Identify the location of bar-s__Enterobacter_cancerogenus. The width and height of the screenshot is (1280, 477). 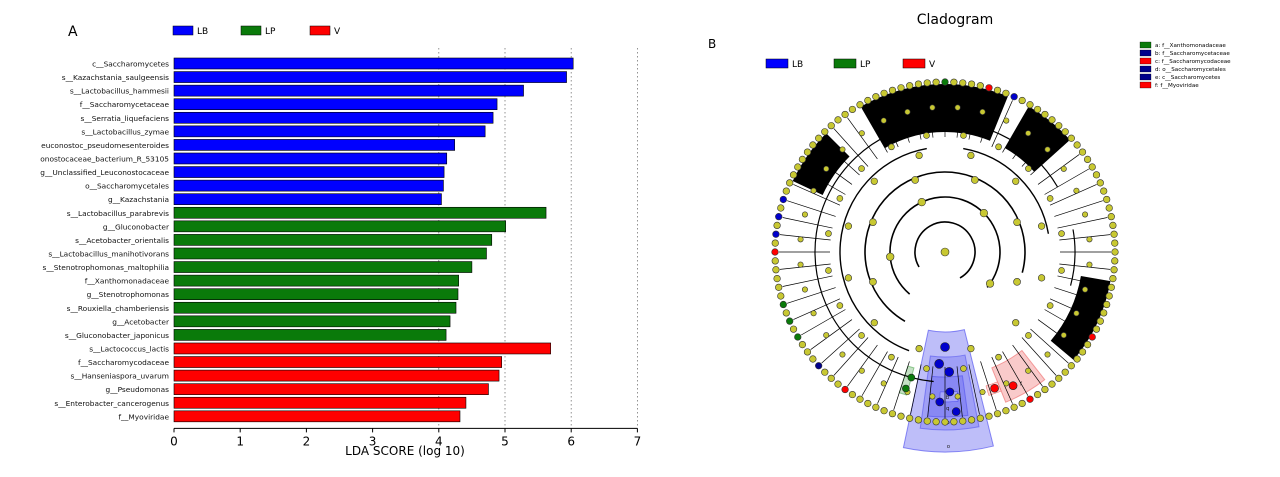
(320, 402).